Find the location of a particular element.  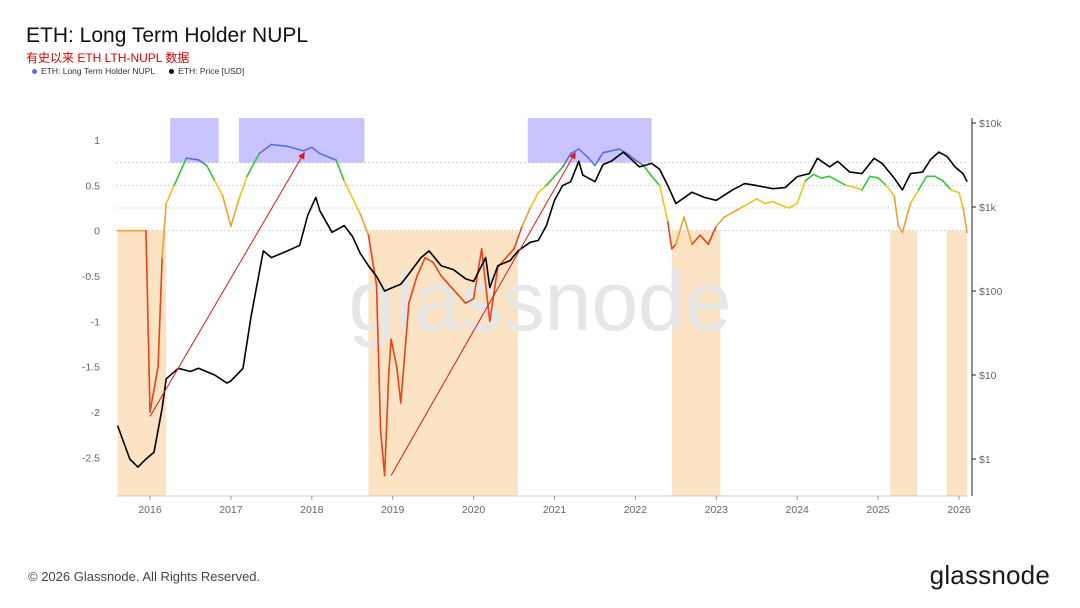

legend-label-price: ETH: Price [USD] is located at coordinates (211, 71).